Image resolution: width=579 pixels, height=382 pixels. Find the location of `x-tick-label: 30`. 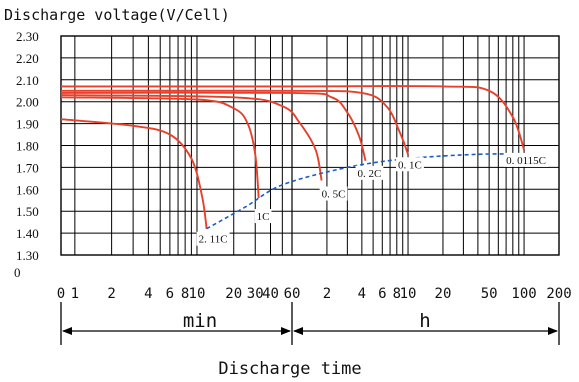

x-tick-label: 30 is located at coordinates (255, 294).